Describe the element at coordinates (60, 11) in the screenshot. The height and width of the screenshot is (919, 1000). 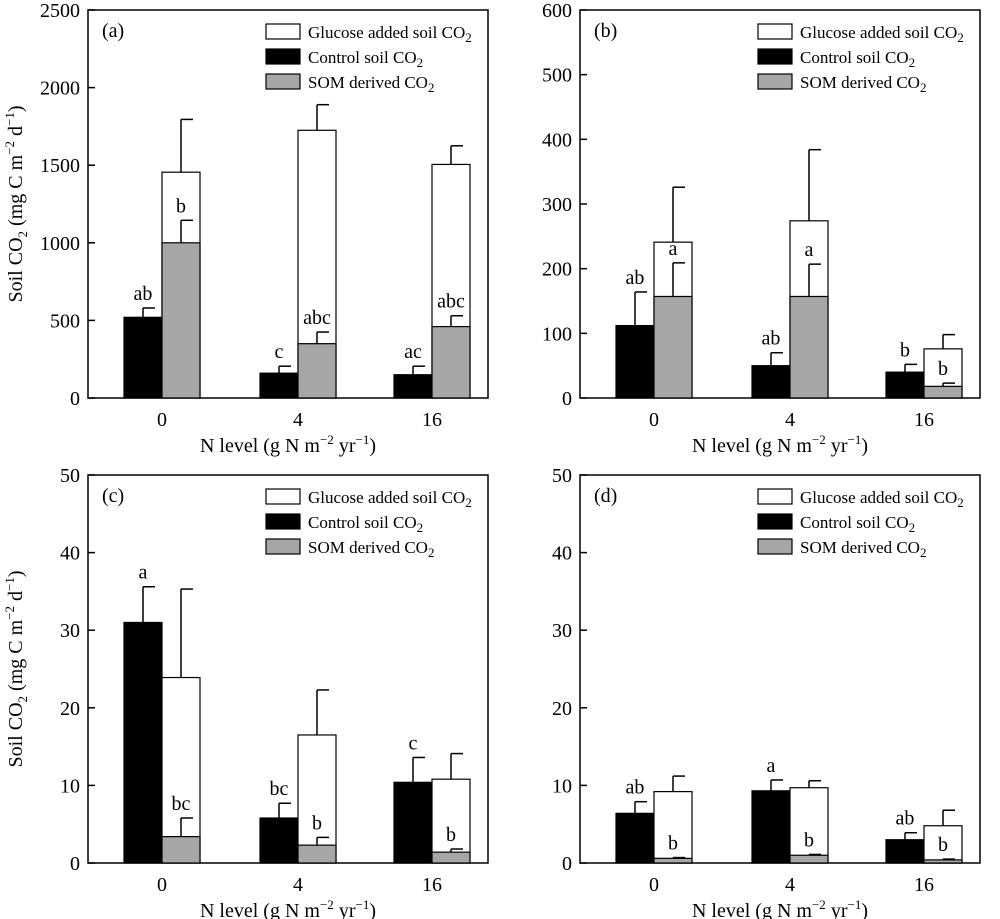
I see `y-tick-label: 2500` at that location.